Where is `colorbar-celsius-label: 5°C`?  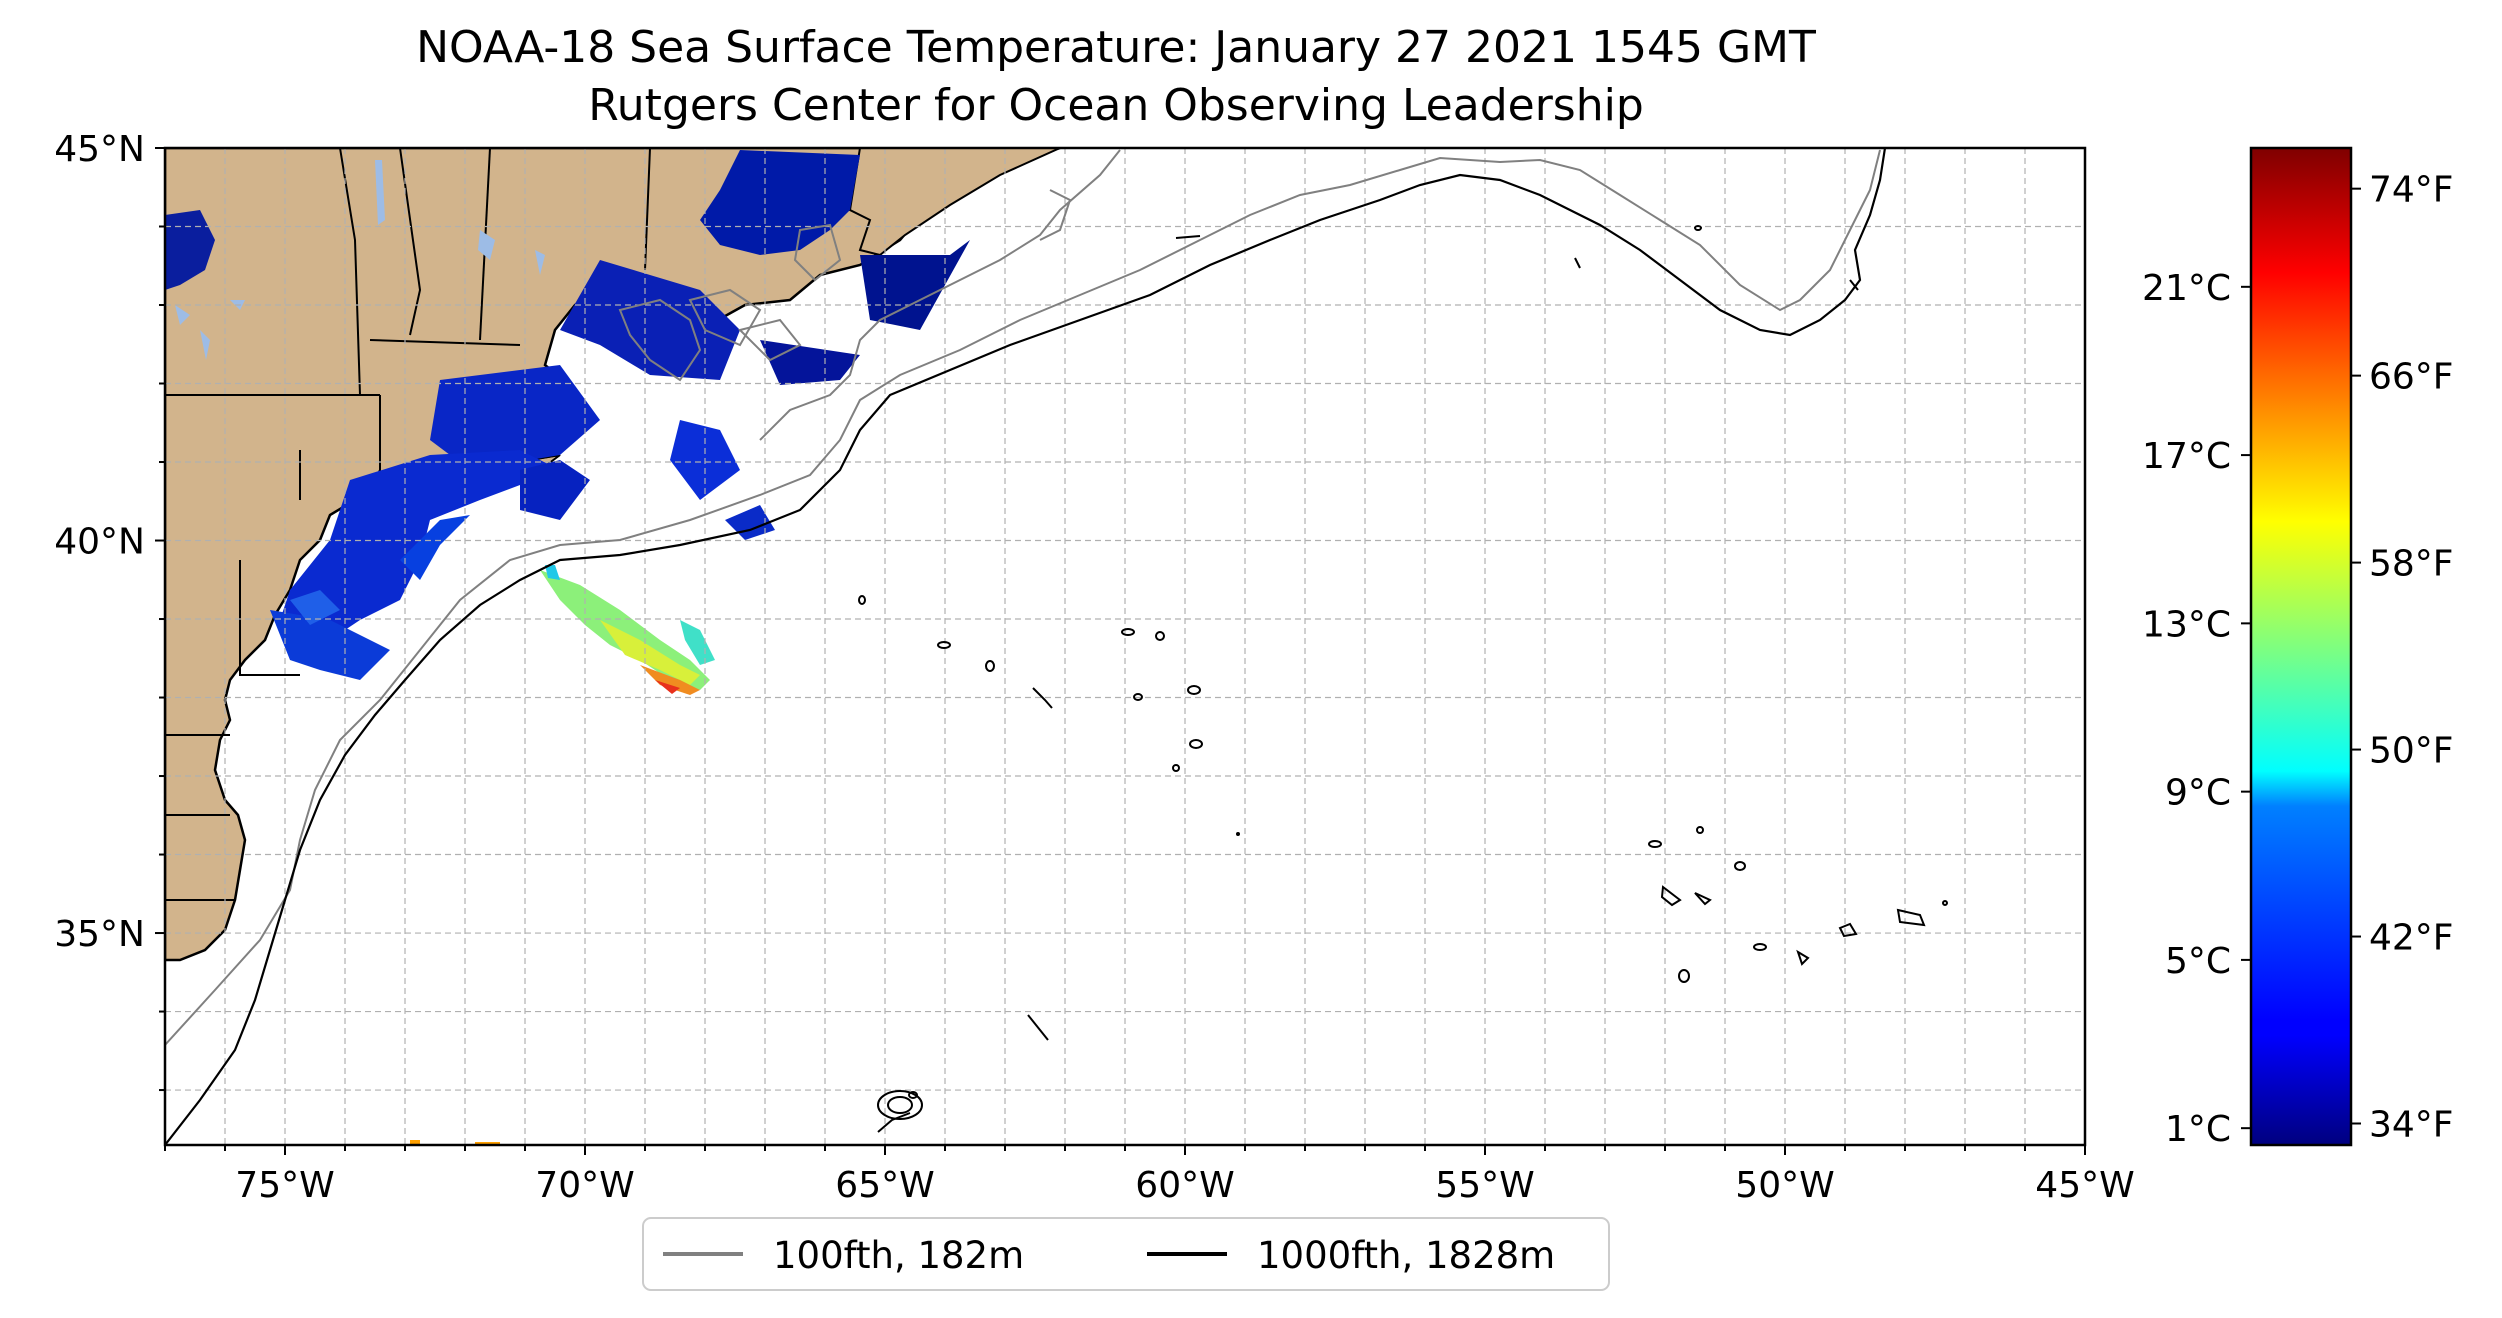 colorbar-celsius-label: 5°C is located at coordinates (2198, 961).